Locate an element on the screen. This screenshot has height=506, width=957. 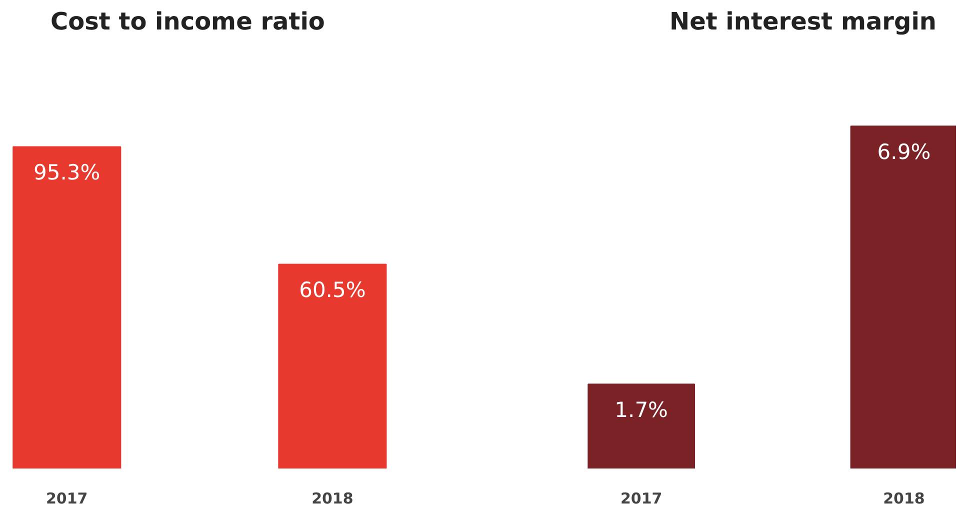
data-label: 95.3% is located at coordinates (67, 172).